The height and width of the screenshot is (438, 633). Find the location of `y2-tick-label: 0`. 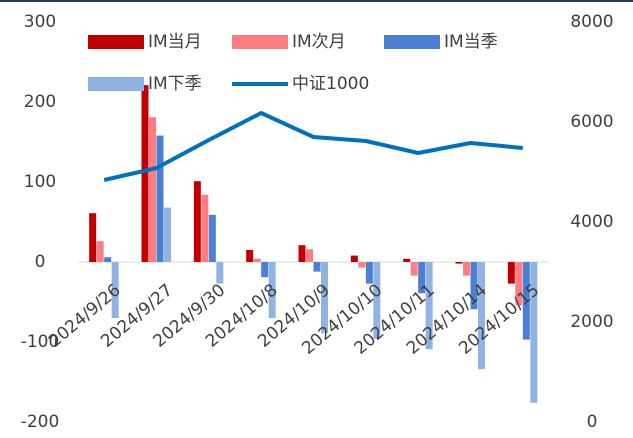

y2-tick-label: 0 is located at coordinates (592, 422).